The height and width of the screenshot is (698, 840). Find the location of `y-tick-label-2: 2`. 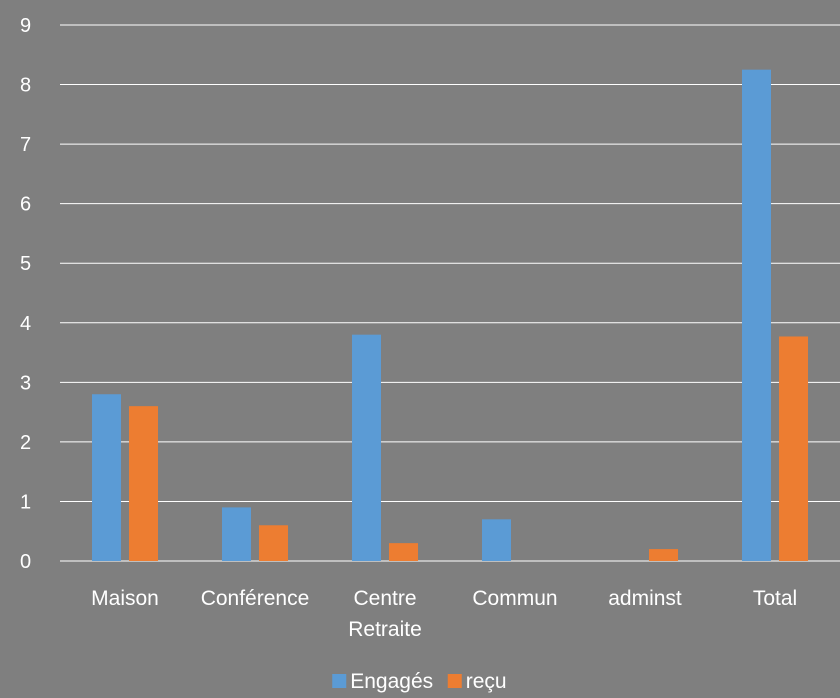

y-tick-label-2: 2 is located at coordinates (25, 443).